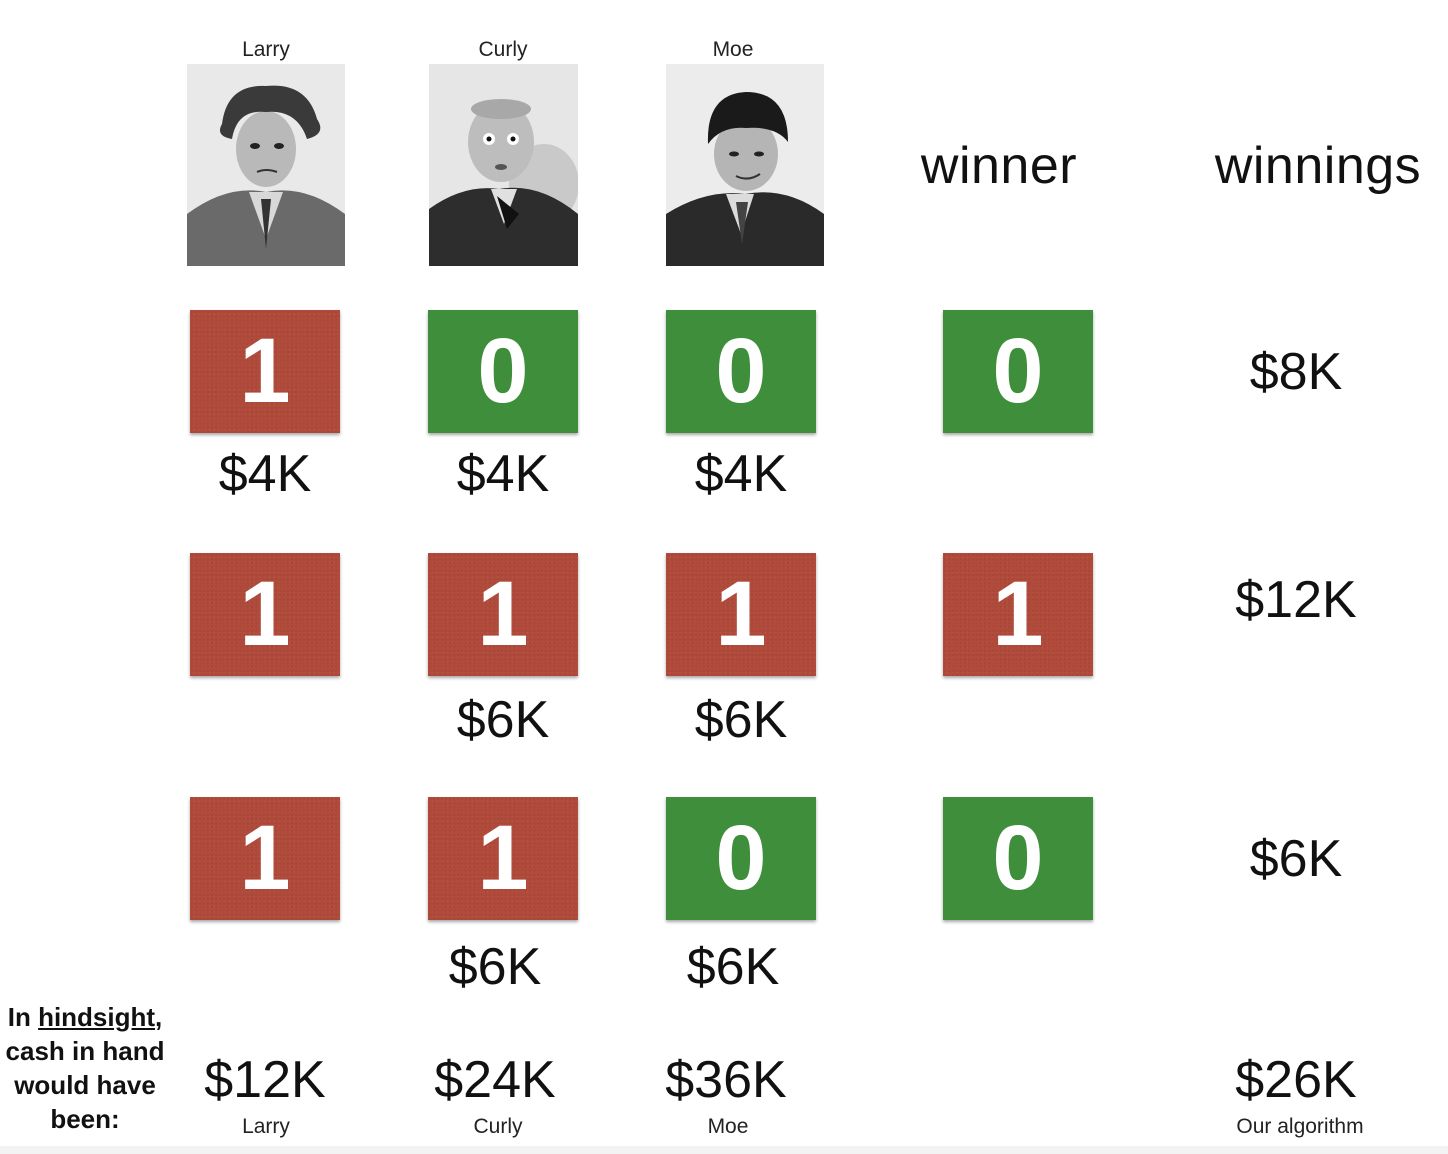  What do you see at coordinates (85, 1017) in the screenshot?
I see `hindsight-line1: In hindsight,` at bounding box center [85, 1017].